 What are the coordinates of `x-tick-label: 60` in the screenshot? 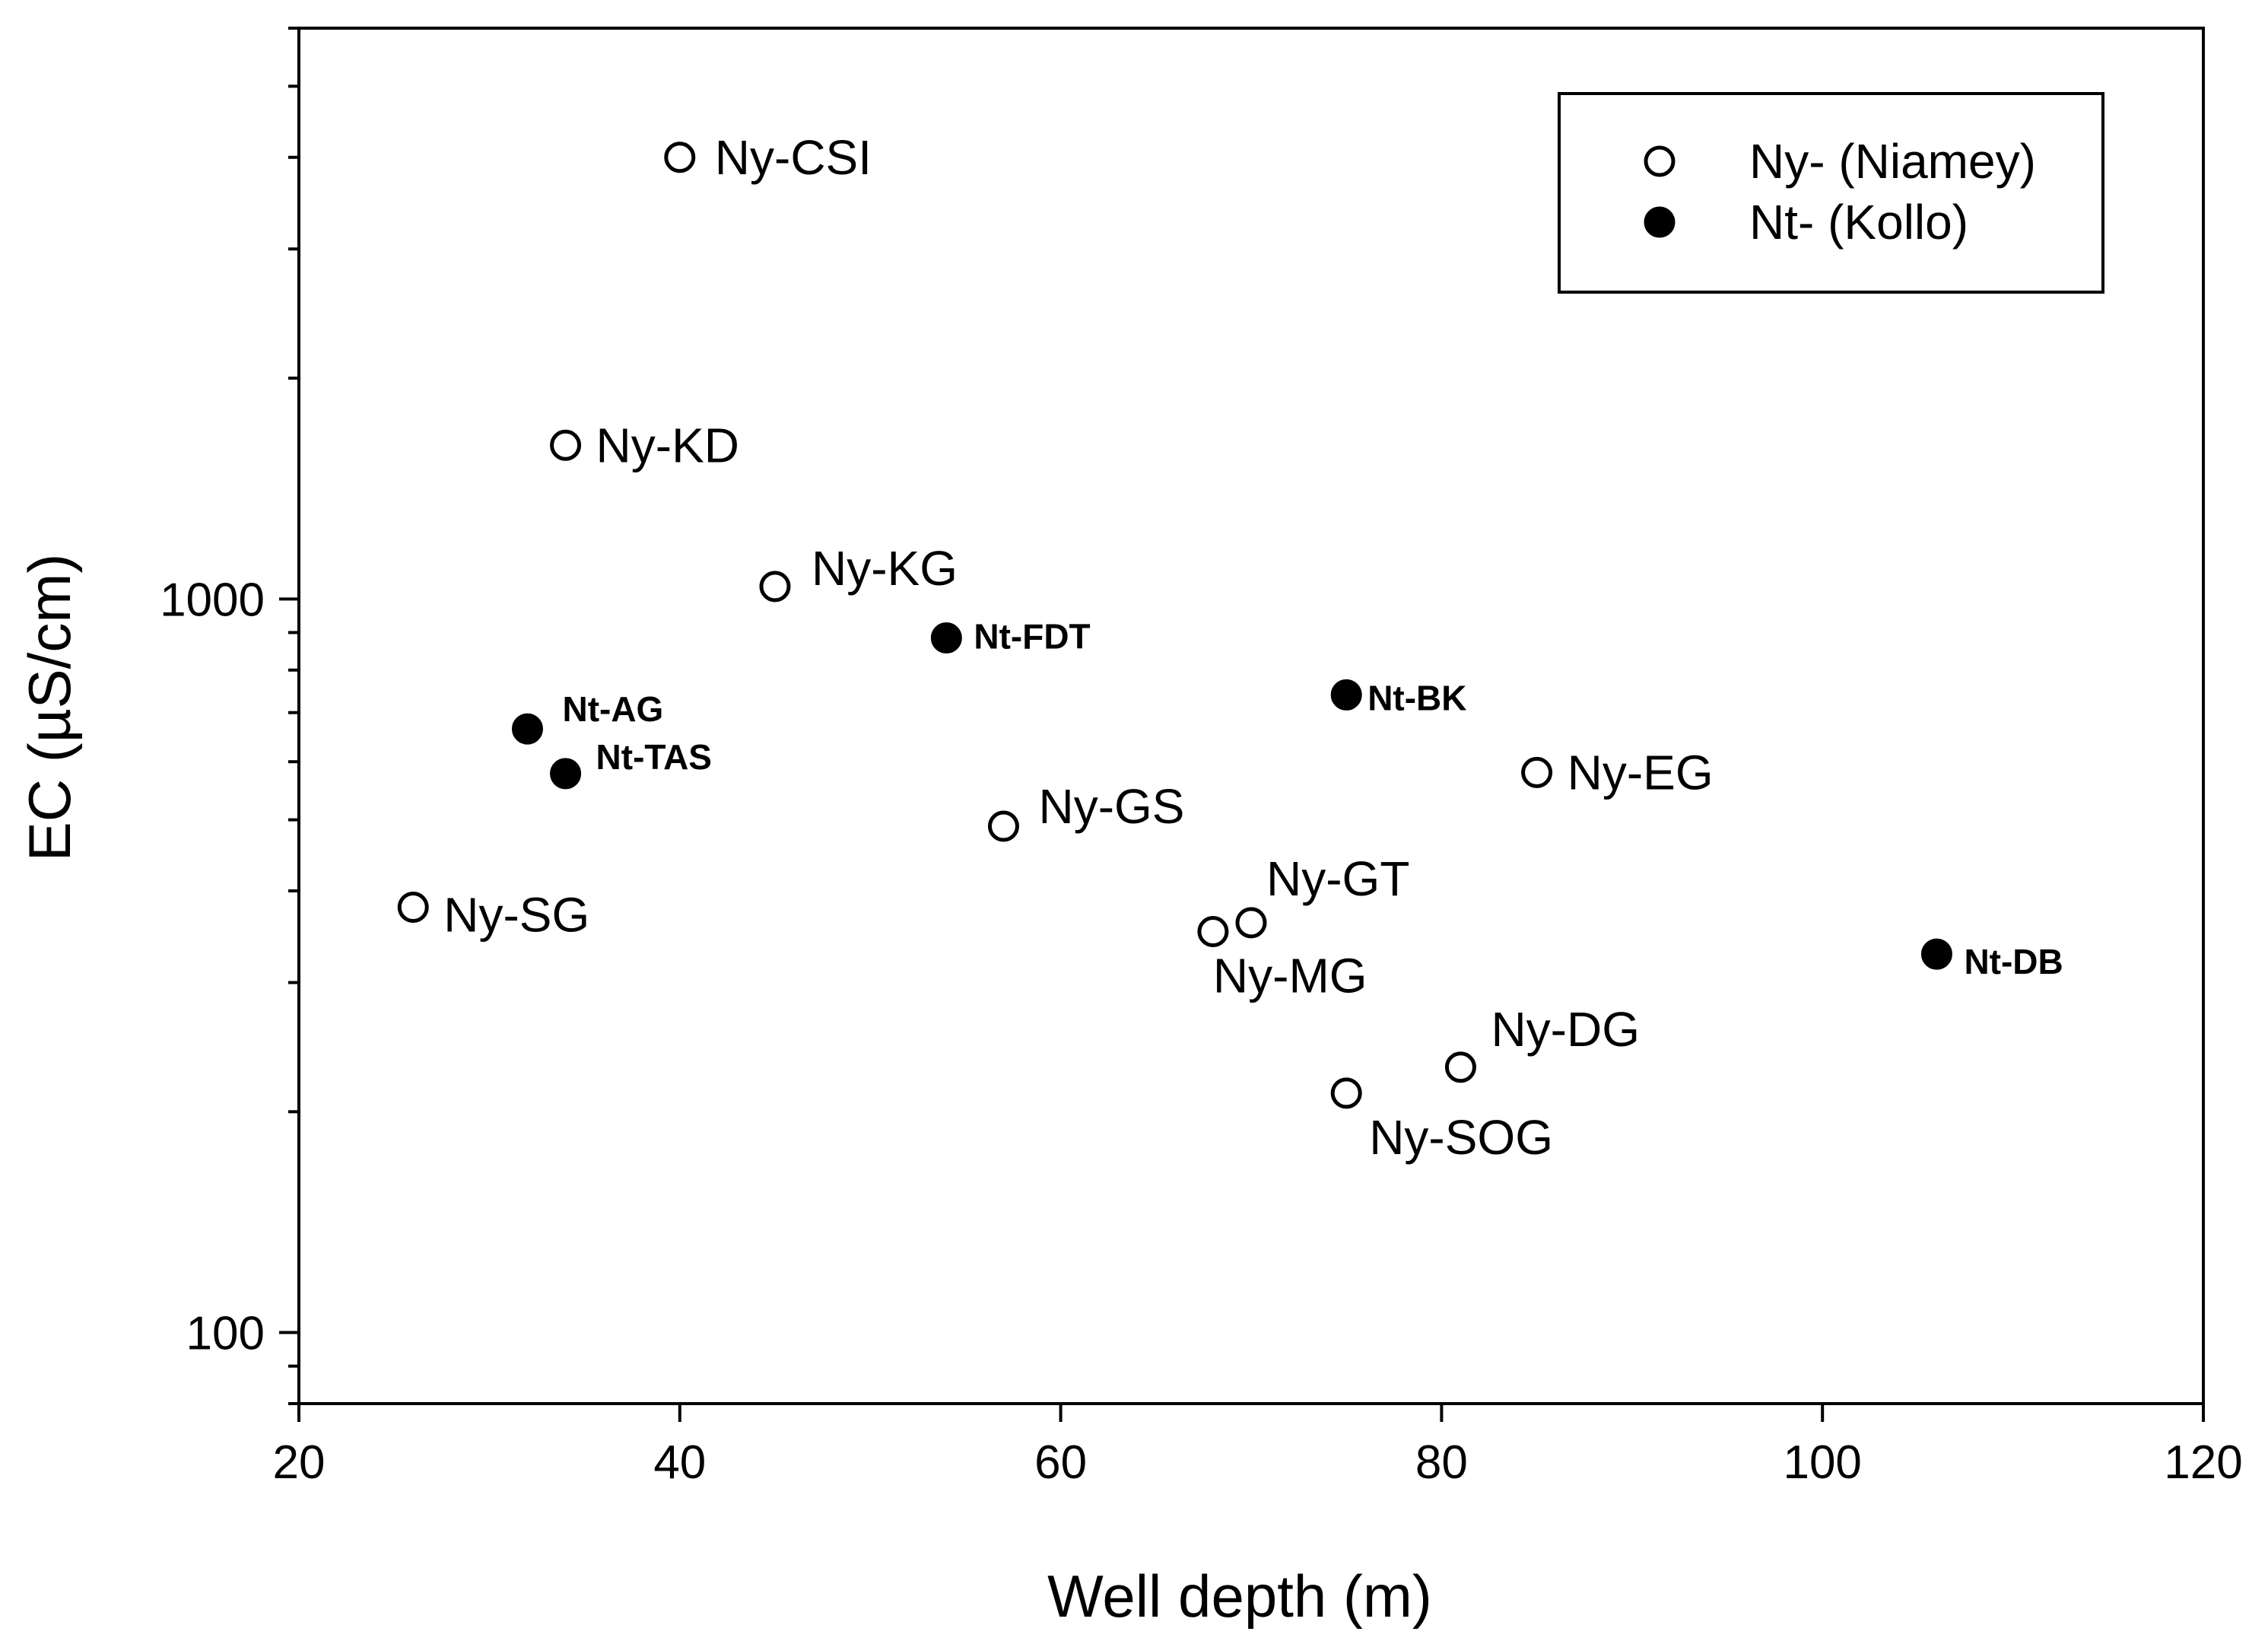 It's located at (1060, 1462).